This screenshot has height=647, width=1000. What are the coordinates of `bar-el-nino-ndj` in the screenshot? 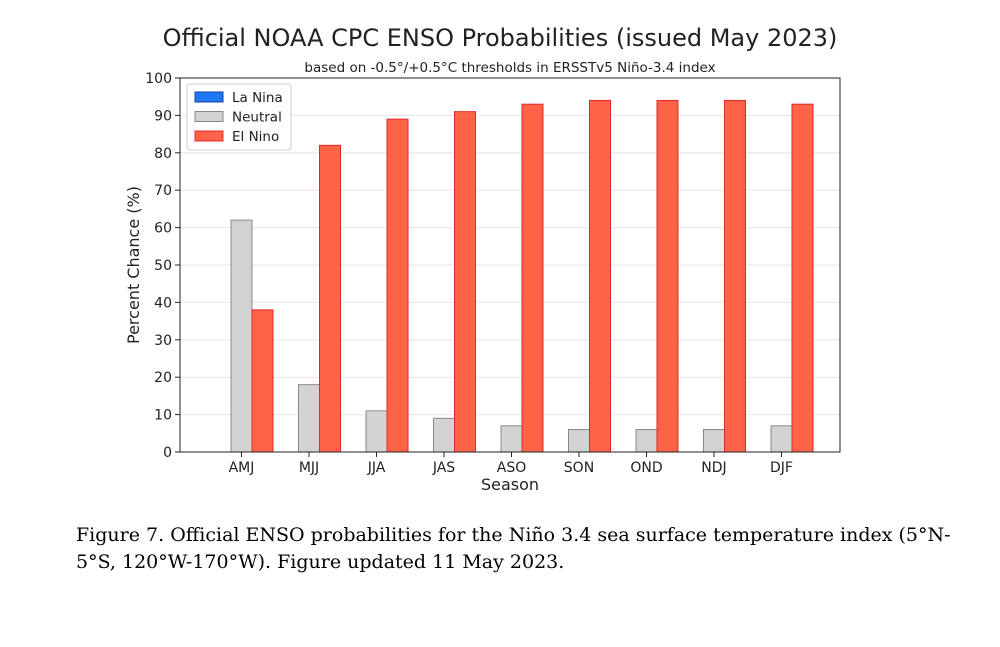 It's located at (735, 276).